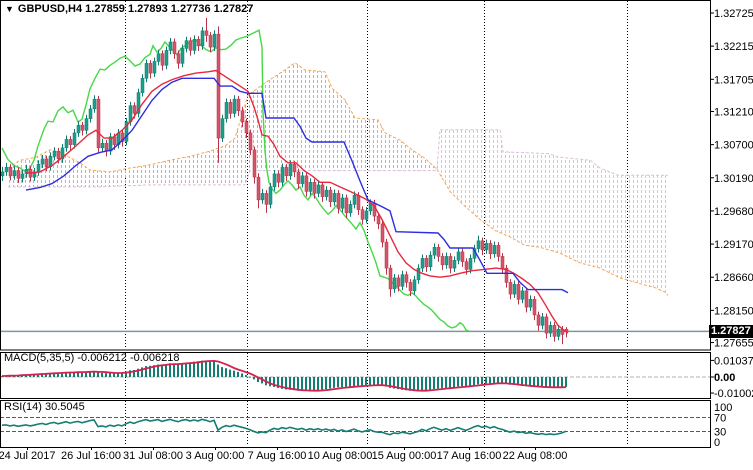  What do you see at coordinates (733, 212) in the screenshot?
I see `price-tick-label: 1.29680` at bounding box center [733, 212].